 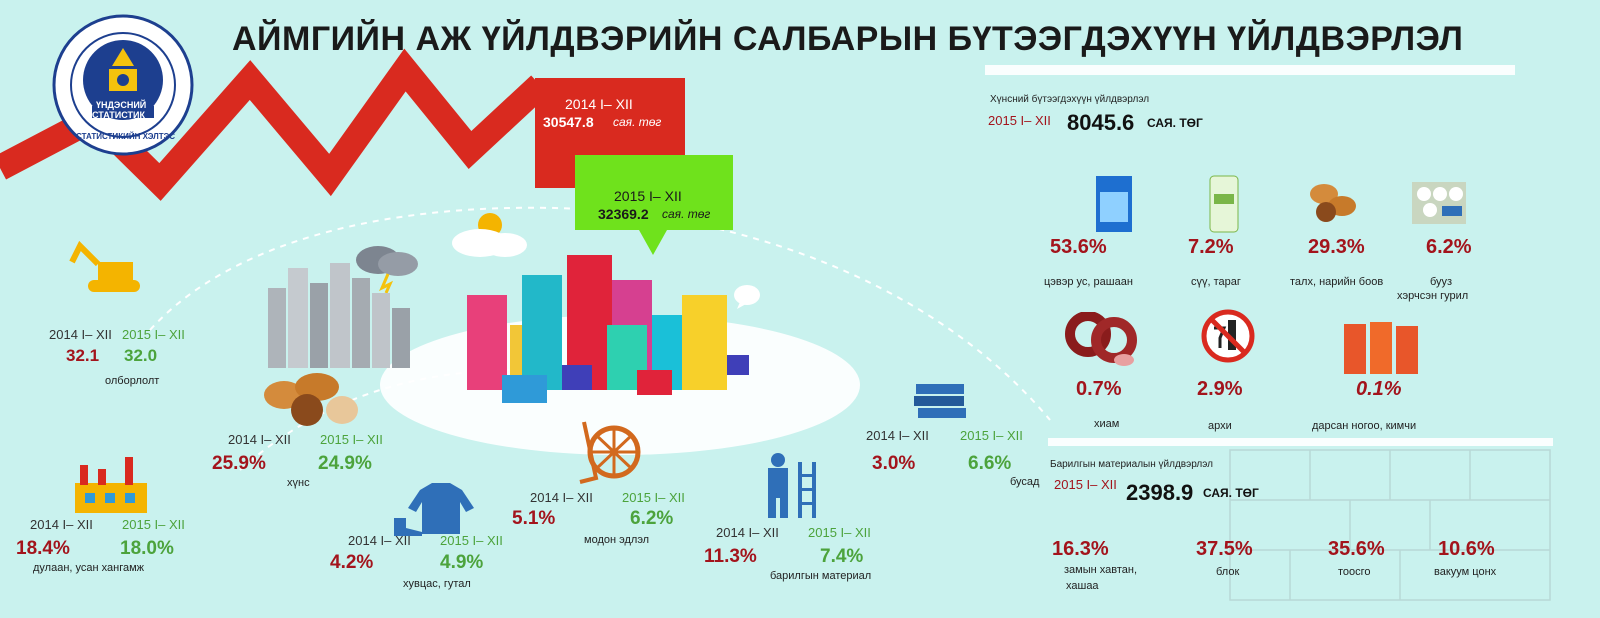 What do you see at coordinates (747, 297) in the screenshot?
I see `speech-bubble-icon` at bounding box center [747, 297].